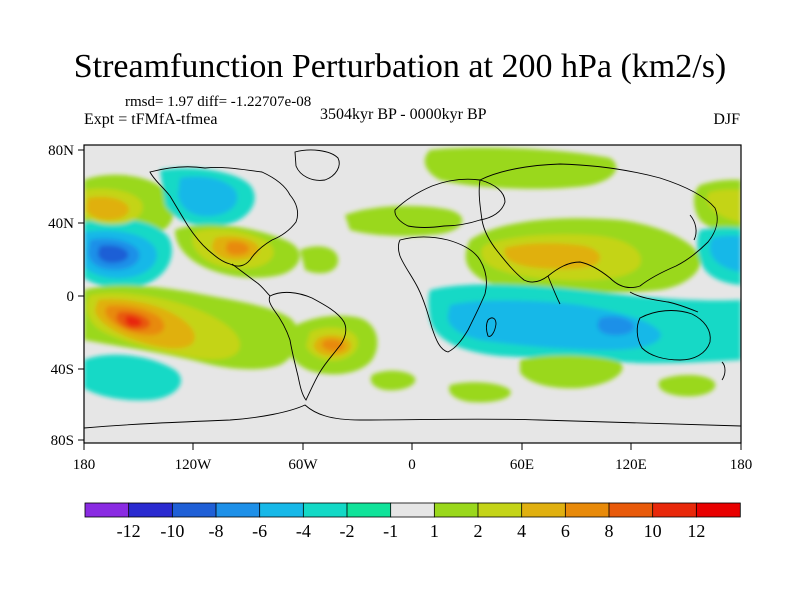 This screenshot has height=600, width=800. What do you see at coordinates (653, 531) in the screenshot?
I see `colorbar-label: 10` at bounding box center [653, 531].